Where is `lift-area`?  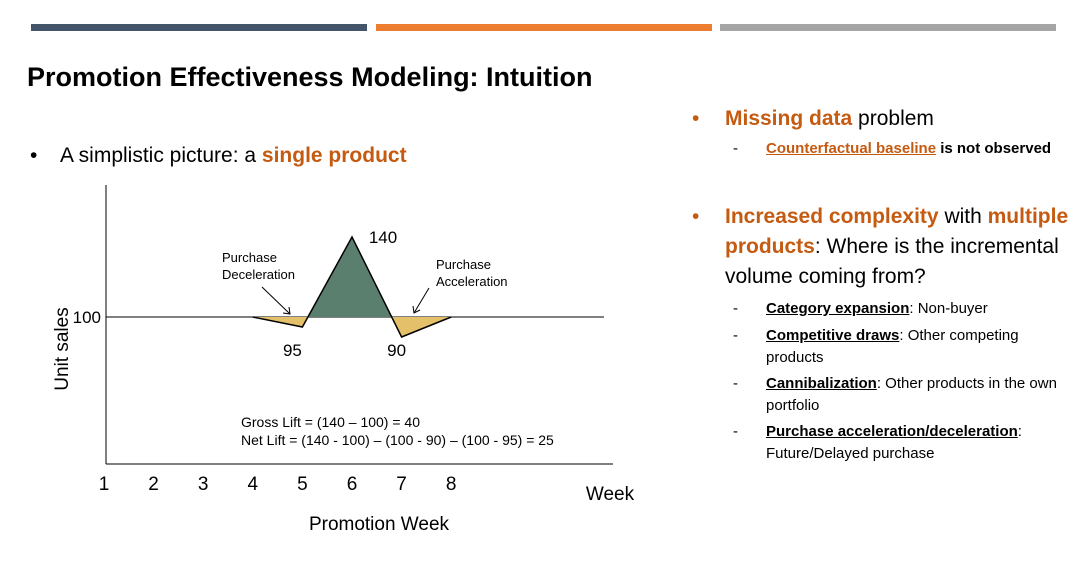 lift-area is located at coordinates (349, 277).